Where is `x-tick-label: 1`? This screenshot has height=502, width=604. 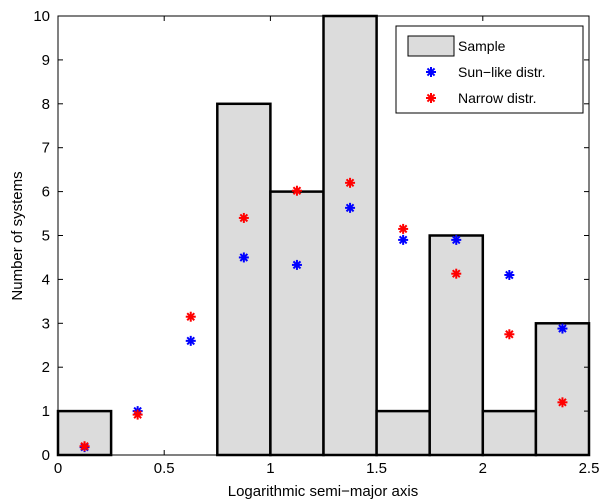
x-tick-label: 1 is located at coordinates (270, 468).